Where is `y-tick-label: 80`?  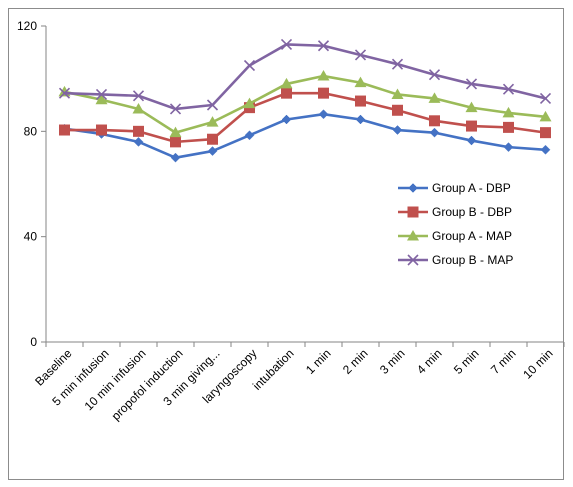 y-tick-label: 80 is located at coordinates (31, 131).